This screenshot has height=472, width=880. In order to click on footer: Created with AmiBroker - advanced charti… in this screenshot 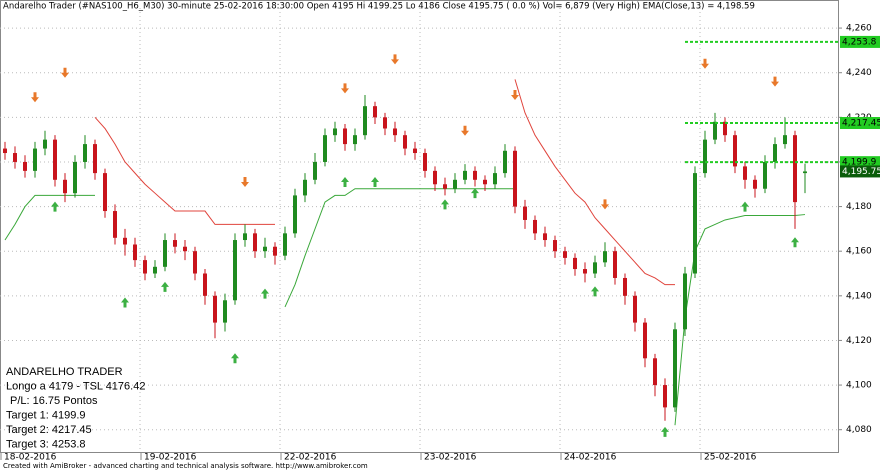, I will do `click(185, 466)`.